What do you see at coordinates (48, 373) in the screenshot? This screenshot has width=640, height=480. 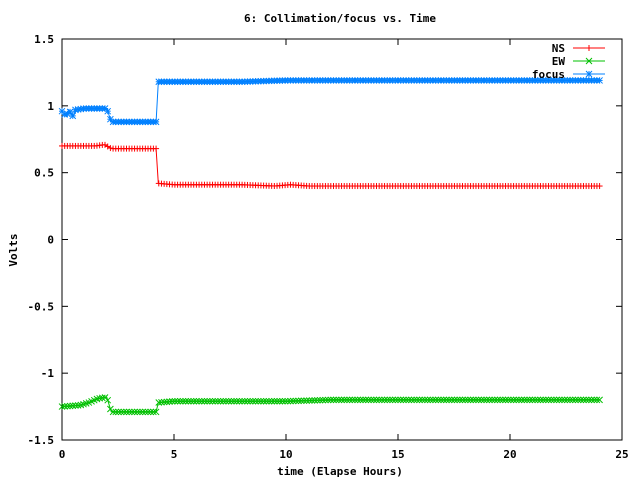 I see `y-tick-label: -1` at bounding box center [48, 373].